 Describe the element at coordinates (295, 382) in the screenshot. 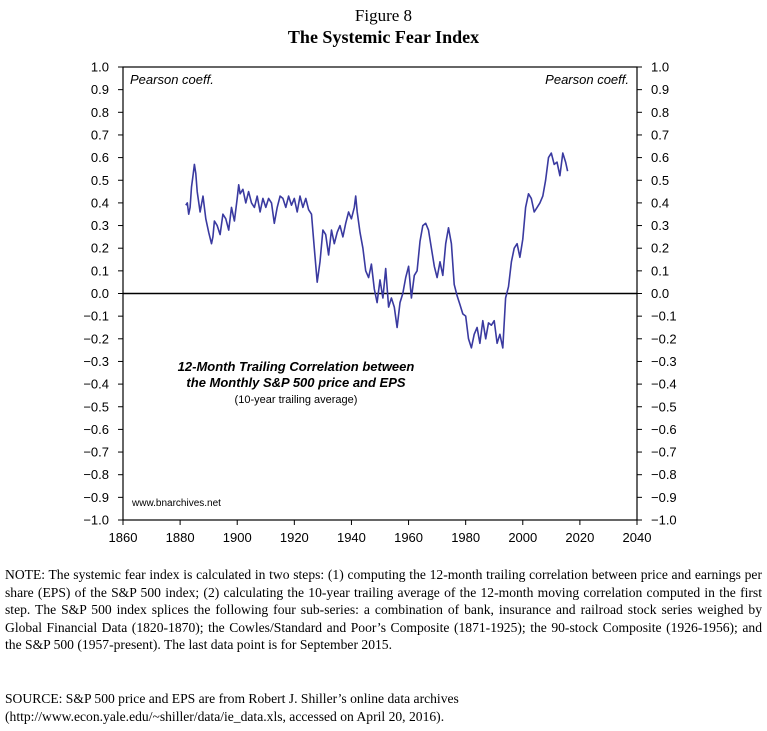

I see `annotation-line-2: the Monthly S&P 500 price and EPS` at that location.